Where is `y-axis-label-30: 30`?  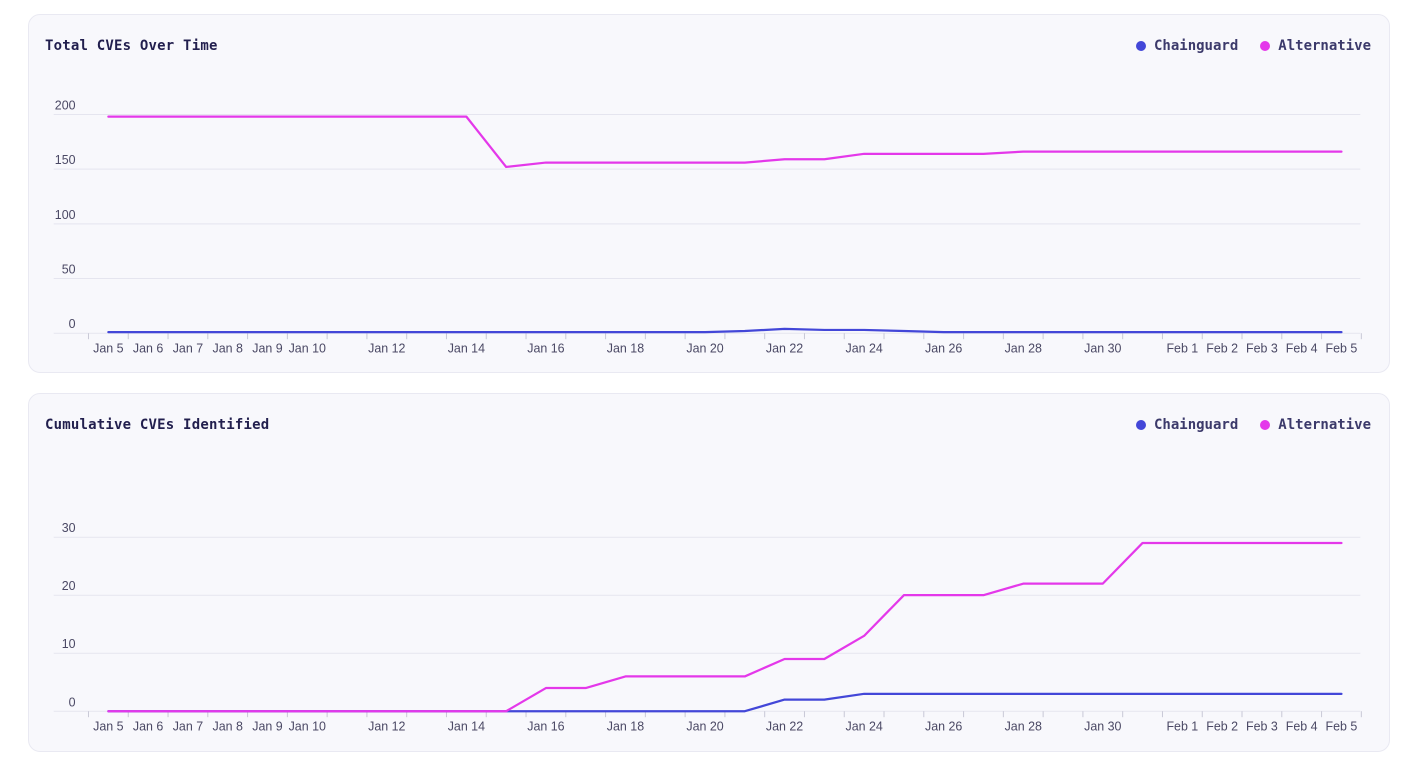 y-axis-label-30: 30 is located at coordinates (69, 528).